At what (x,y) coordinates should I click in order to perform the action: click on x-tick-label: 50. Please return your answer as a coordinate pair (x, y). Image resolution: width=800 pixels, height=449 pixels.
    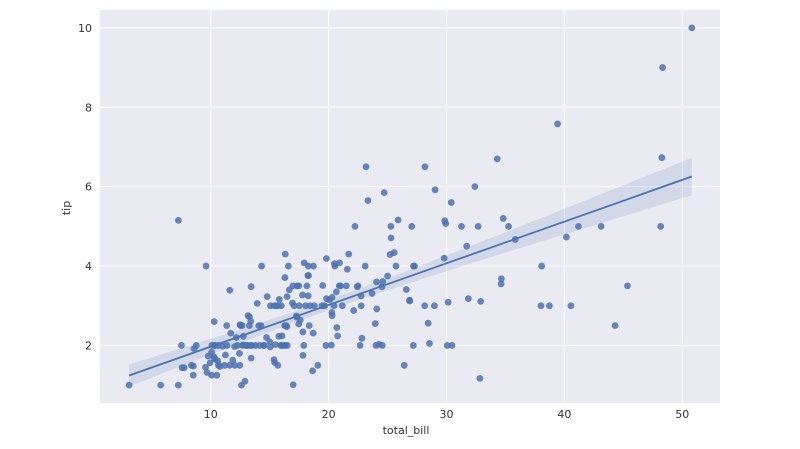
    Looking at the image, I should click on (682, 414).